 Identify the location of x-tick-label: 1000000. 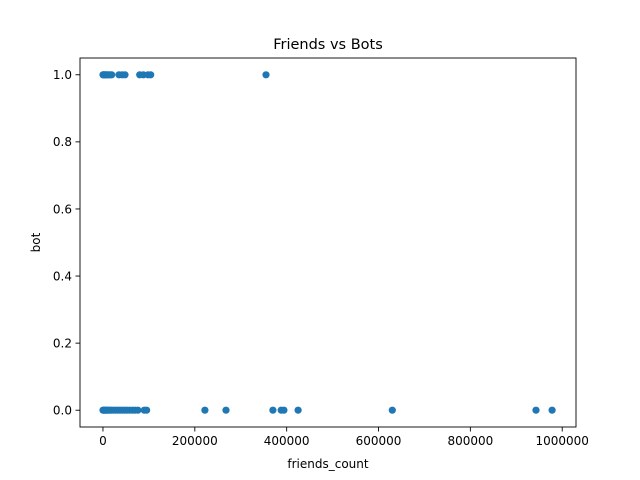
(561, 441).